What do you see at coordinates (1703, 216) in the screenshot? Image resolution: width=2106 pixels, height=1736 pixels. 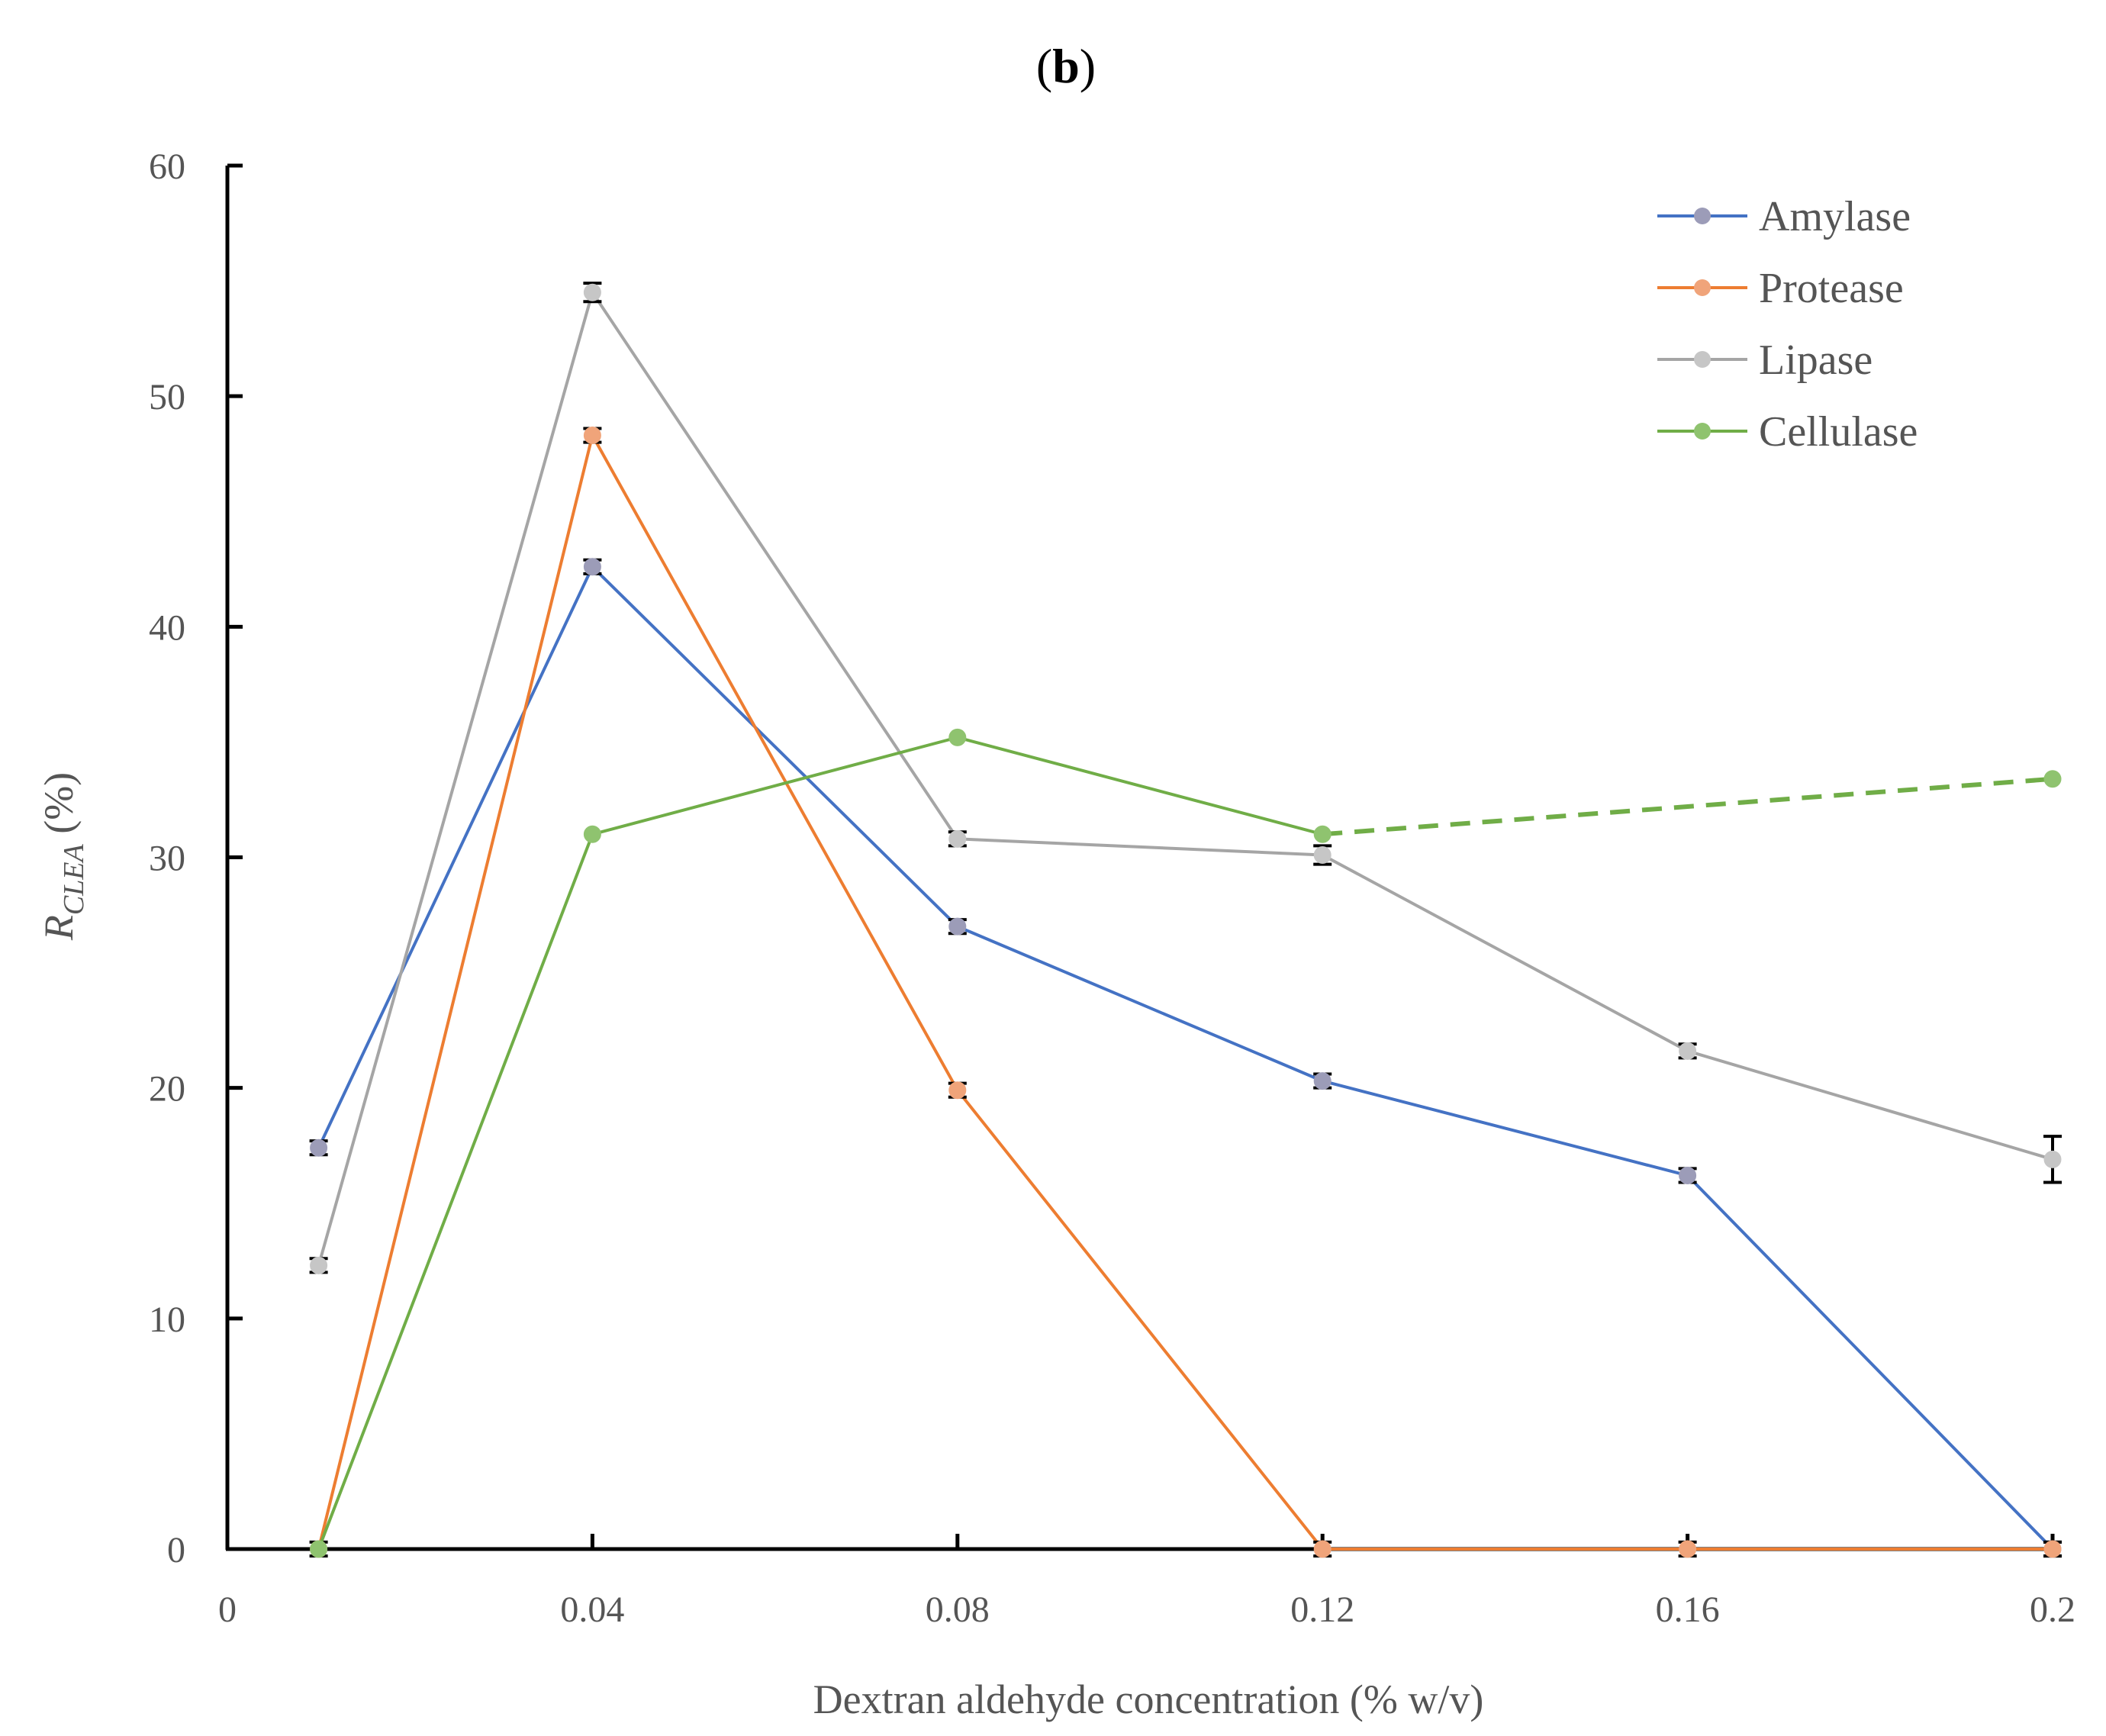 I see `legend-marker-amylase` at bounding box center [1703, 216].